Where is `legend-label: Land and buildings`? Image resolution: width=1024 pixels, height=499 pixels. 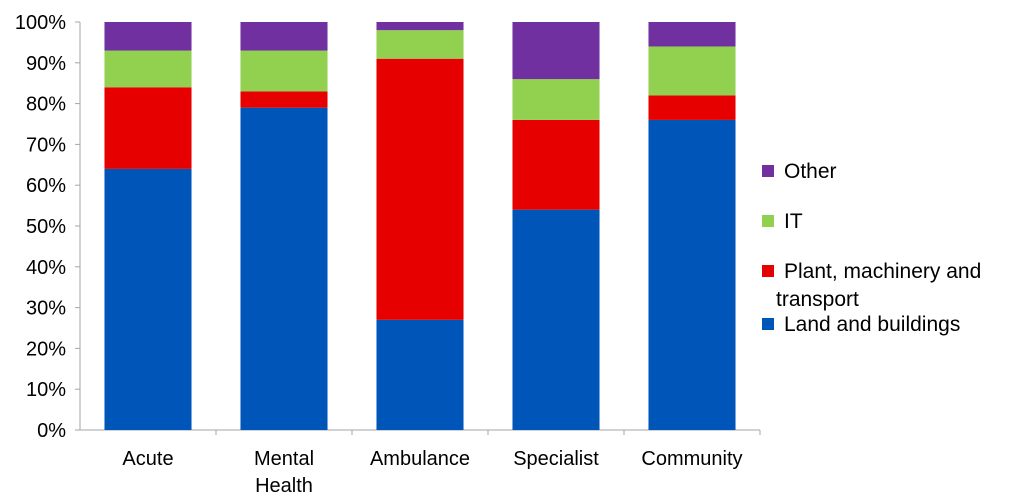 legend-label: Land and buildings is located at coordinates (872, 324).